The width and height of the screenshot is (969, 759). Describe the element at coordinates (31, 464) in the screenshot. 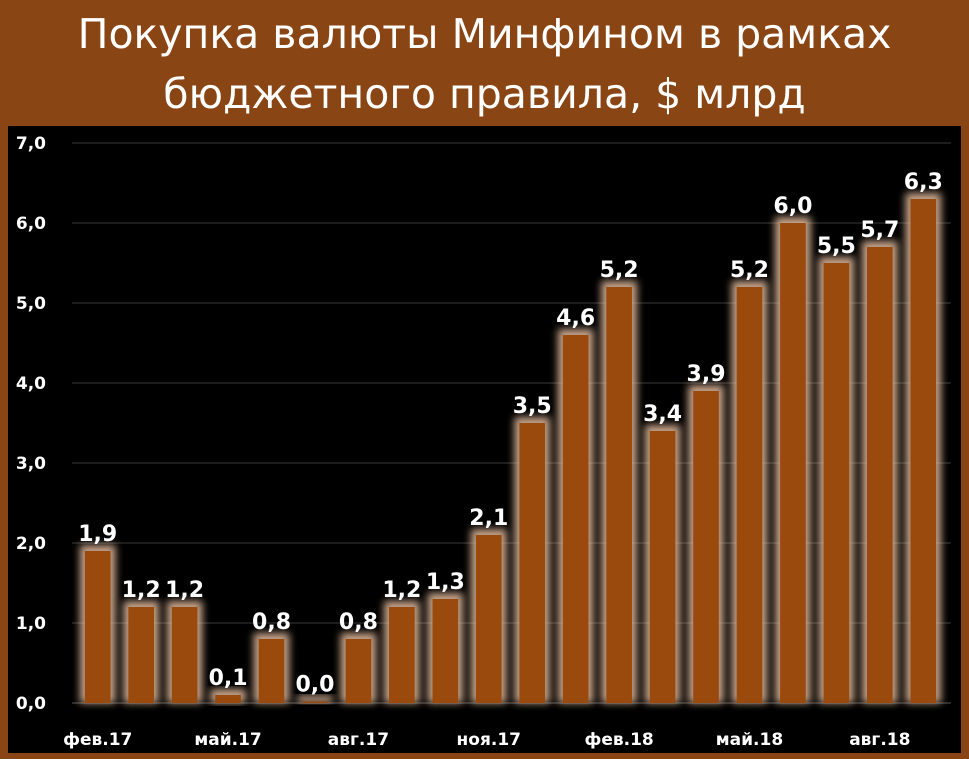

I see `y-tick-label: 3,0` at that location.